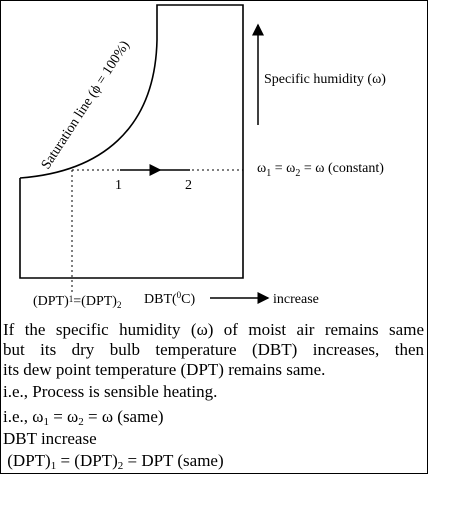 This screenshot has height=509, width=471. Describe the element at coordinates (50, 438) in the screenshot. I see `dbt-line: DBT increase` at that location.